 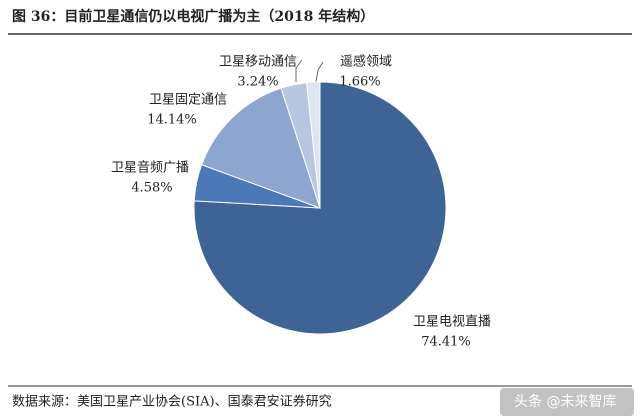 I want to click on watermark-bg, so click(x=567, y=402).